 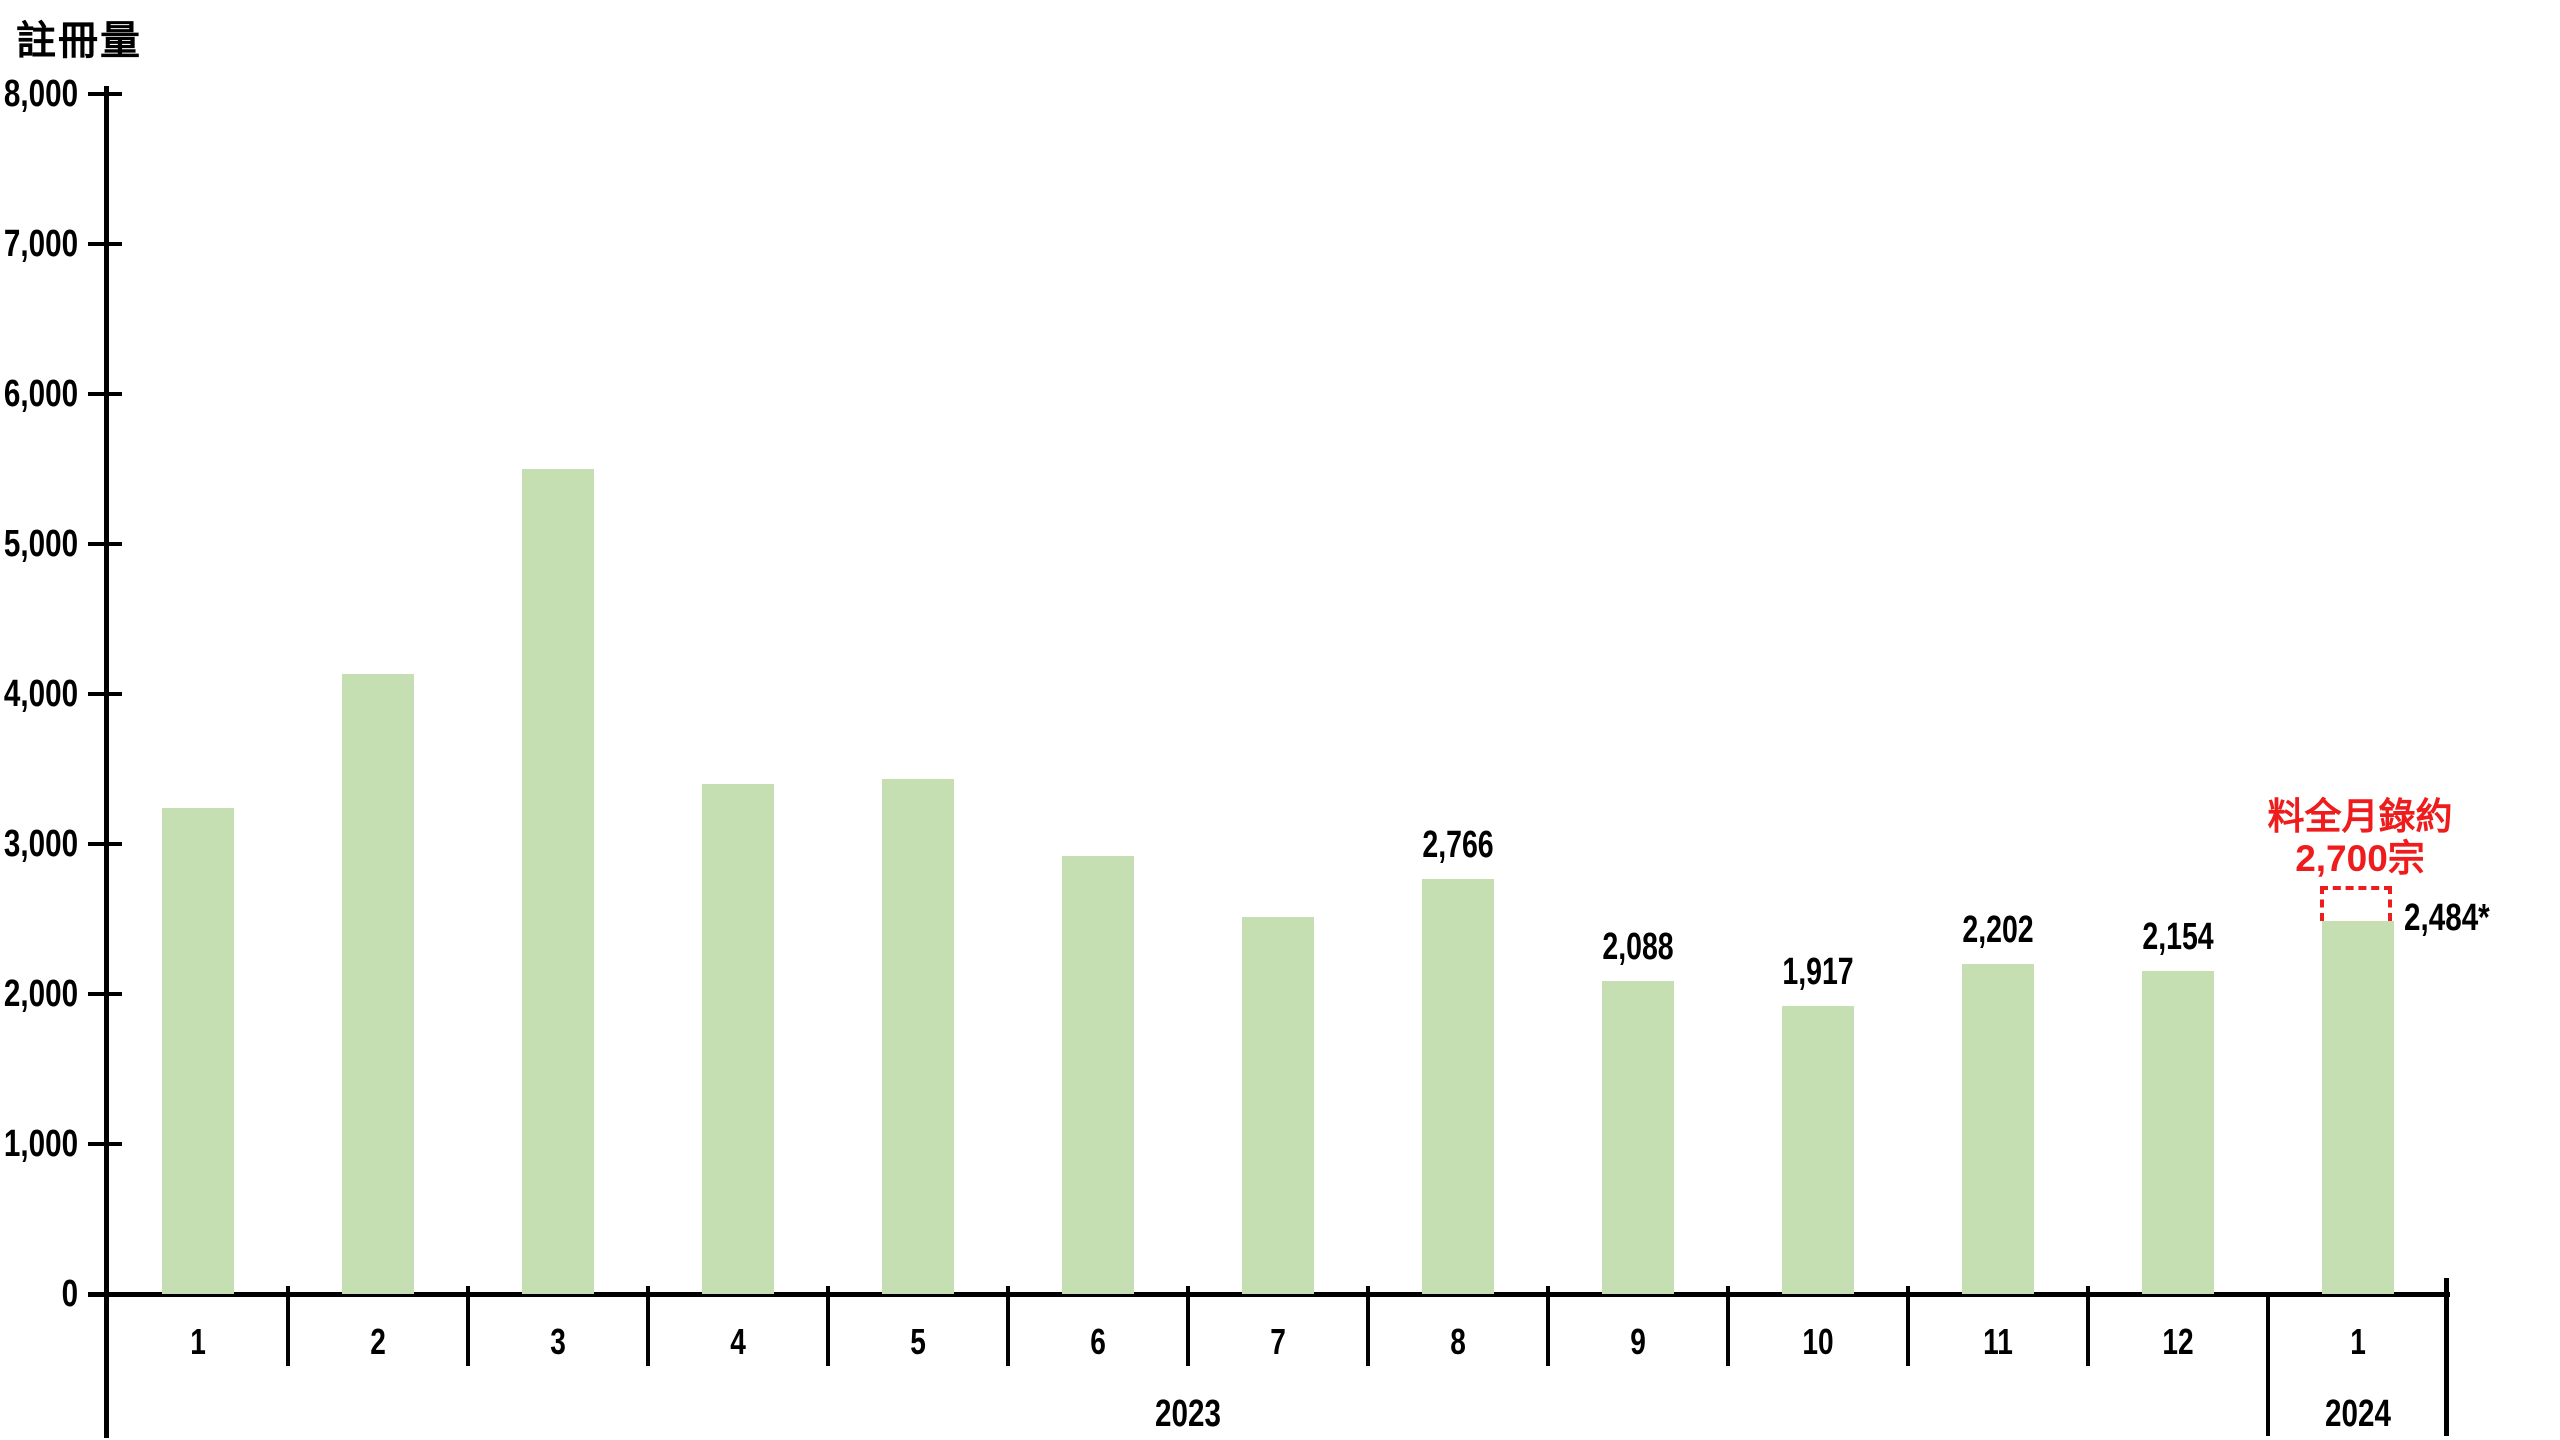 I want to click on projected-note-line1: 料全月錄約, so click(x=2360, y=816).